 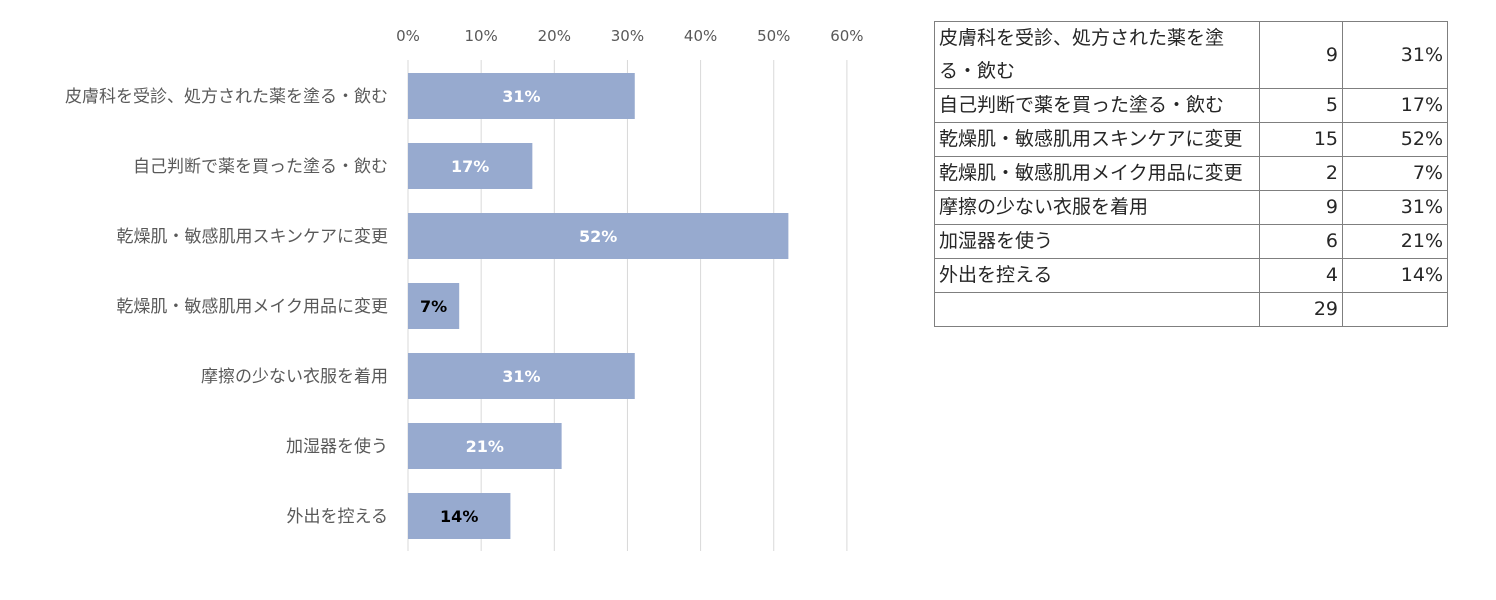 I want to click on table-cell-label: 加湿器を使う, so click(x=1097, y=241).